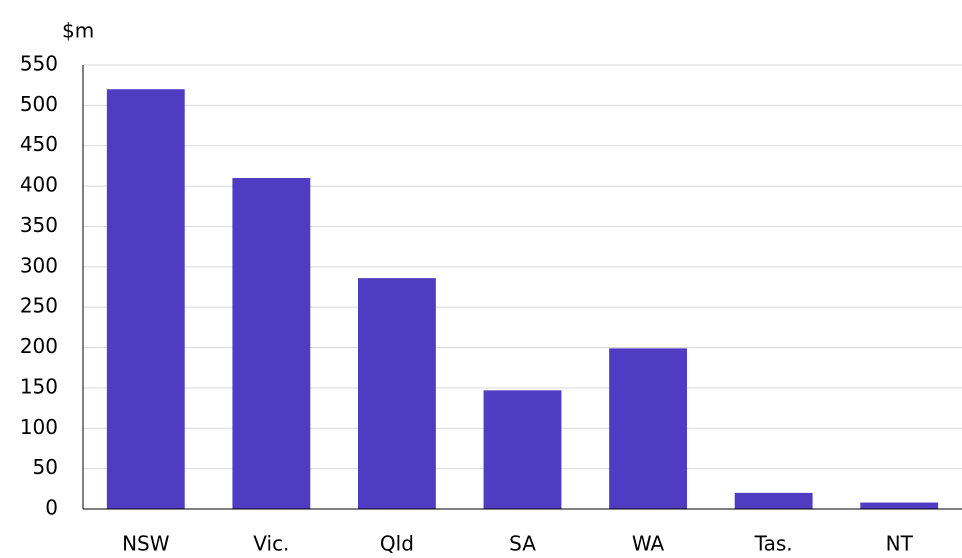 Image resolution: width=962 pixels, height=558 pixels. What do you see at coordinates (900, 544) in the screenshot?
I see `x-tick-label: NT` at bounding box center [900, 544].